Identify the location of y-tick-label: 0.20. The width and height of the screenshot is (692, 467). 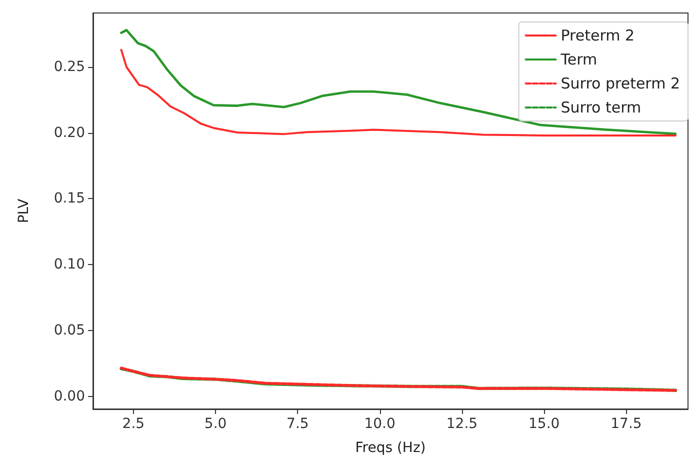
(69, 132).